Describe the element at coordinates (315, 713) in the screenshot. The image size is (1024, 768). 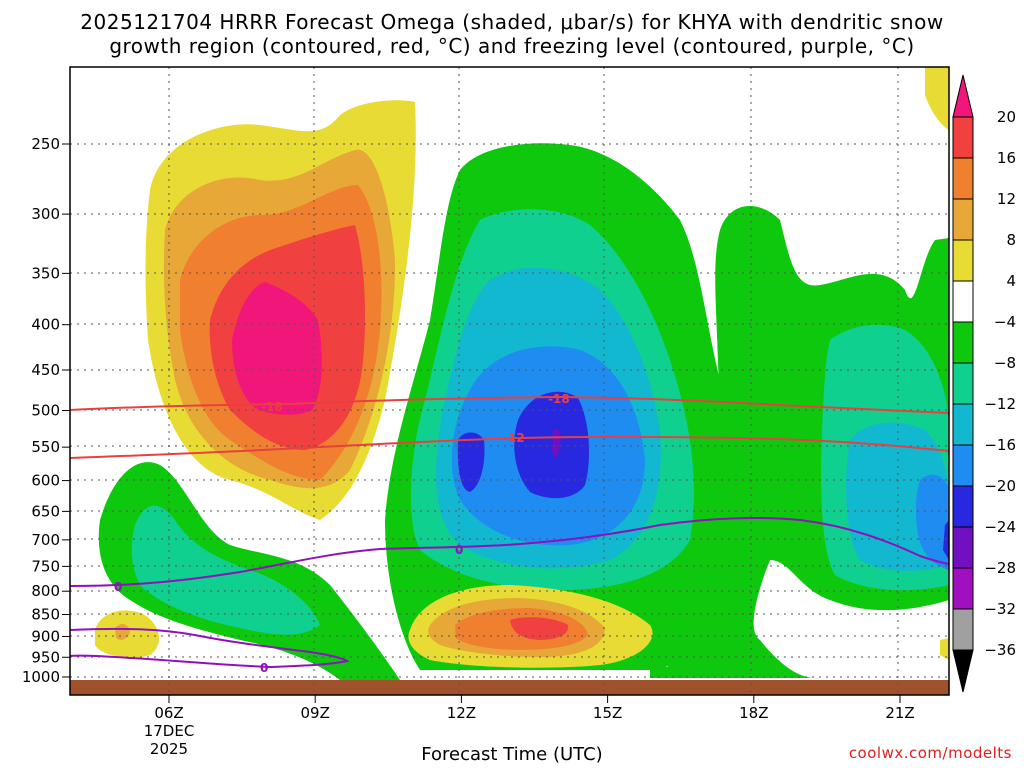
I see `x-tick-label: 09Z` at that location.